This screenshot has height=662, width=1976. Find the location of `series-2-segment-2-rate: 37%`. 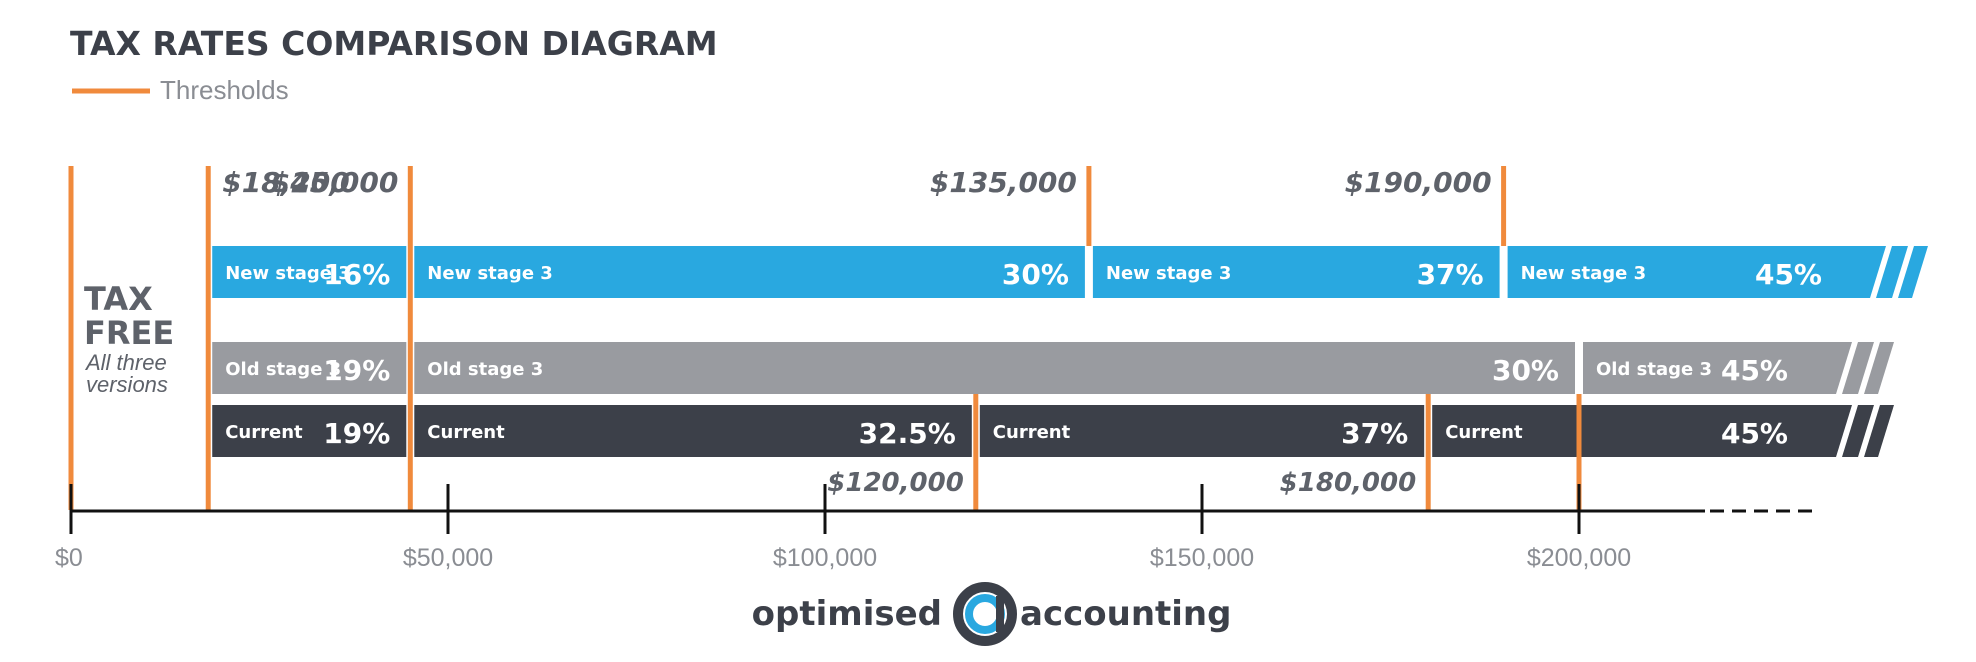

series-2-segment-2-rate: 37% is located at coordinates (1374, 433).